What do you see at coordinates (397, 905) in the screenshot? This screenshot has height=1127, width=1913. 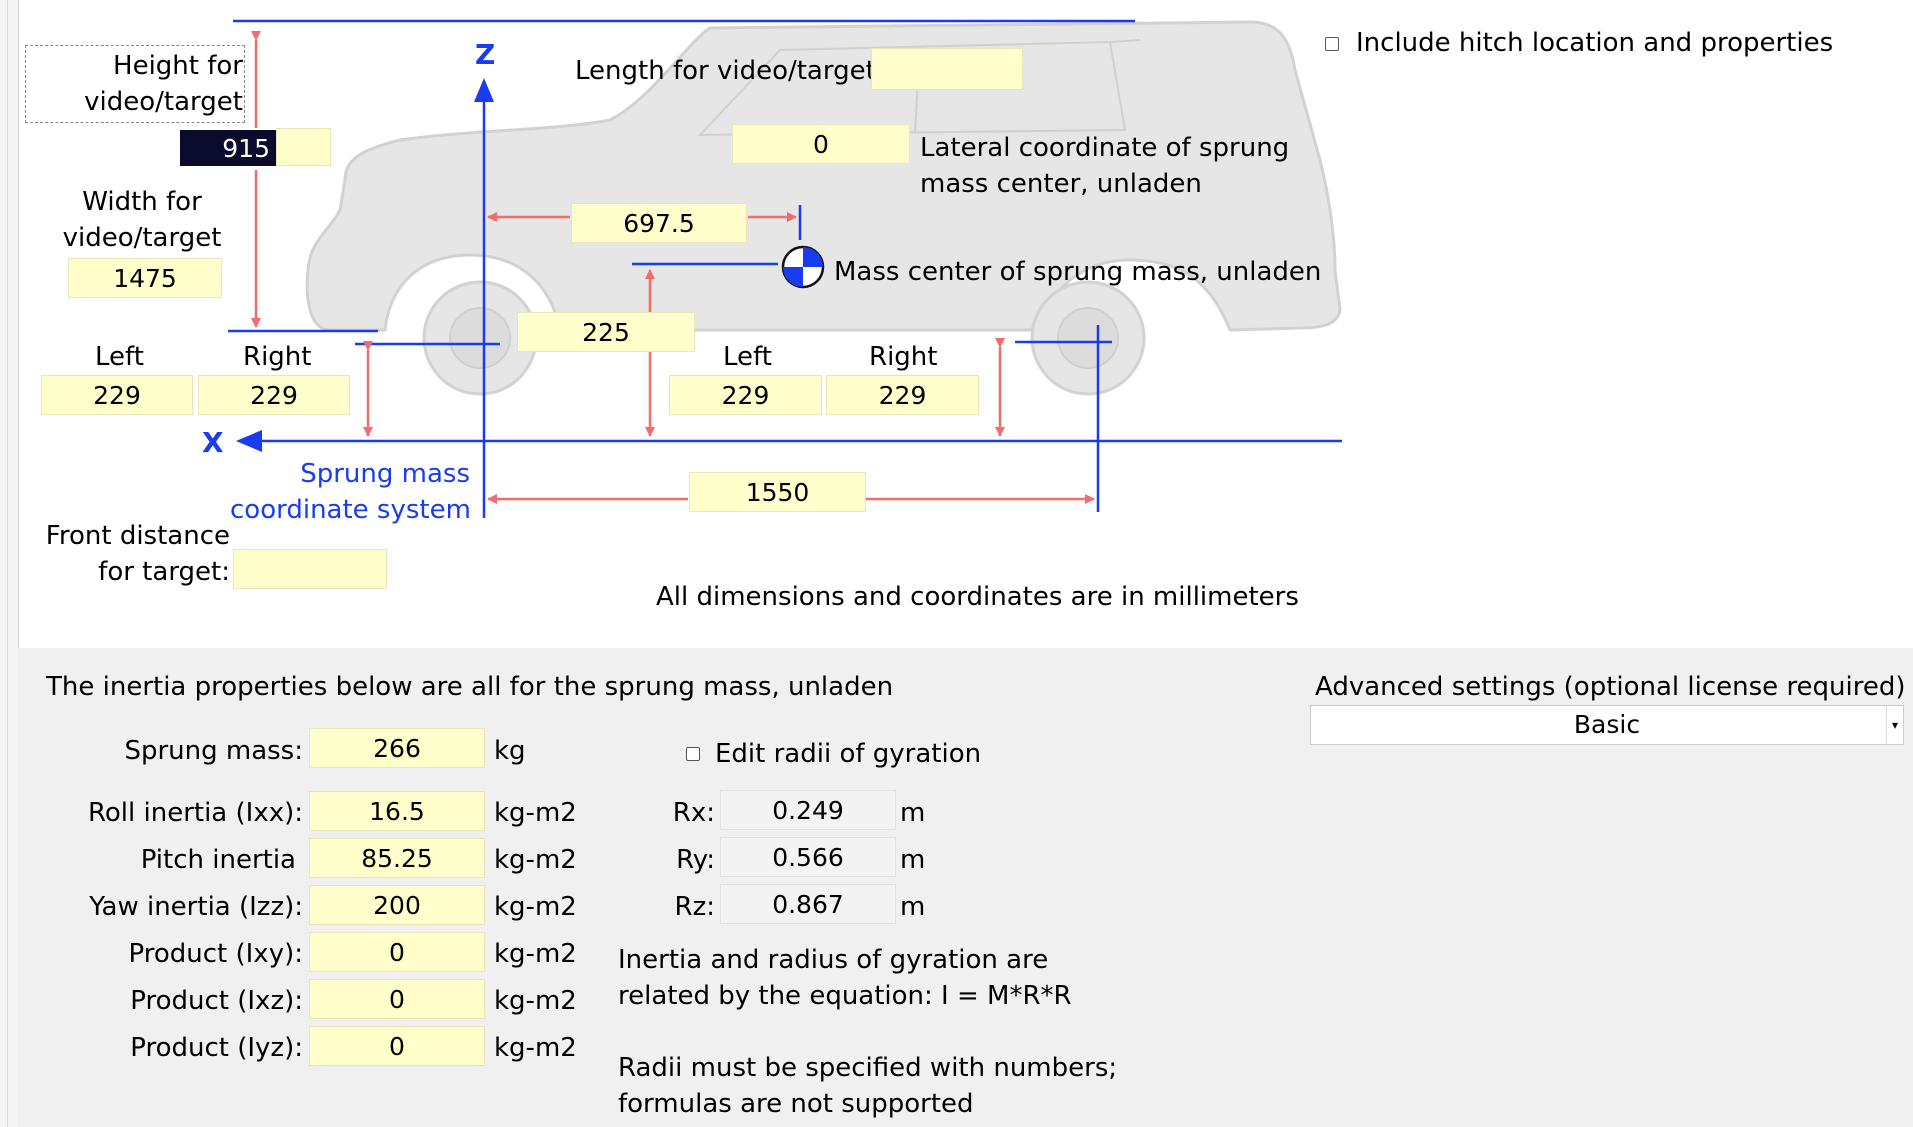 I see `yaw-inertia-input` at bounding box center [397, 905].